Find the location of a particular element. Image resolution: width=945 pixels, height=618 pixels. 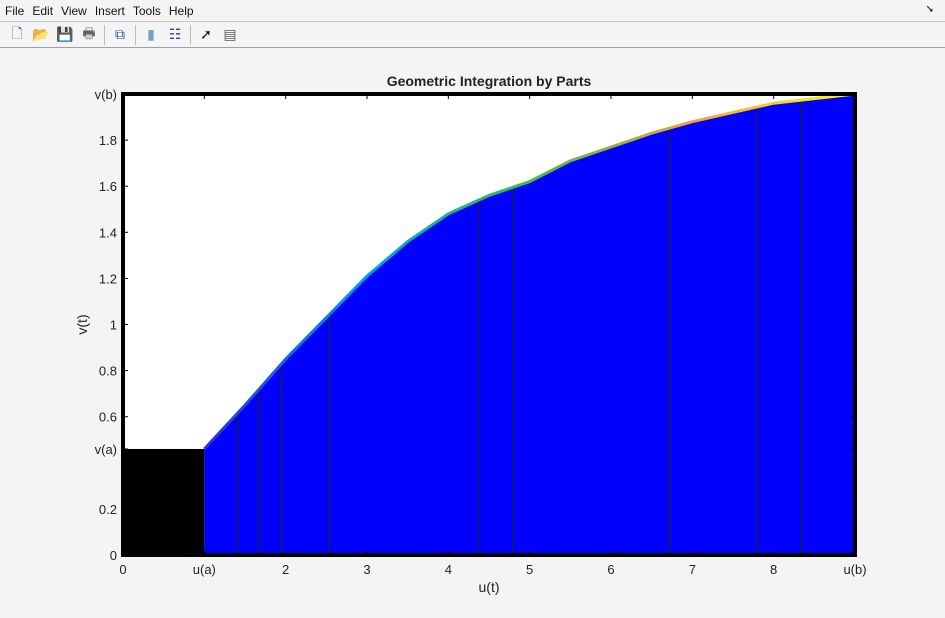

link-plot-icon: ⧉ is located at coordinates (120, 34).